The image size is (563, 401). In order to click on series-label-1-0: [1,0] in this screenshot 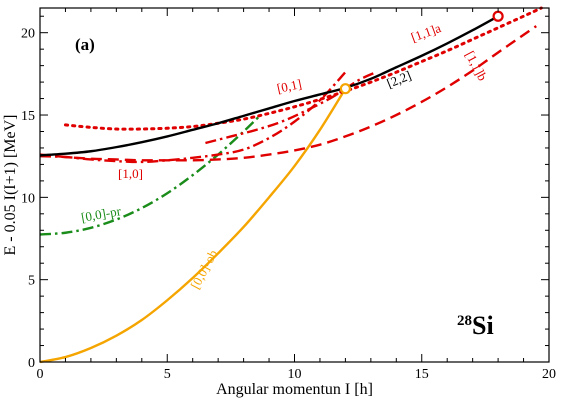, I will do `click(130, 173)`.